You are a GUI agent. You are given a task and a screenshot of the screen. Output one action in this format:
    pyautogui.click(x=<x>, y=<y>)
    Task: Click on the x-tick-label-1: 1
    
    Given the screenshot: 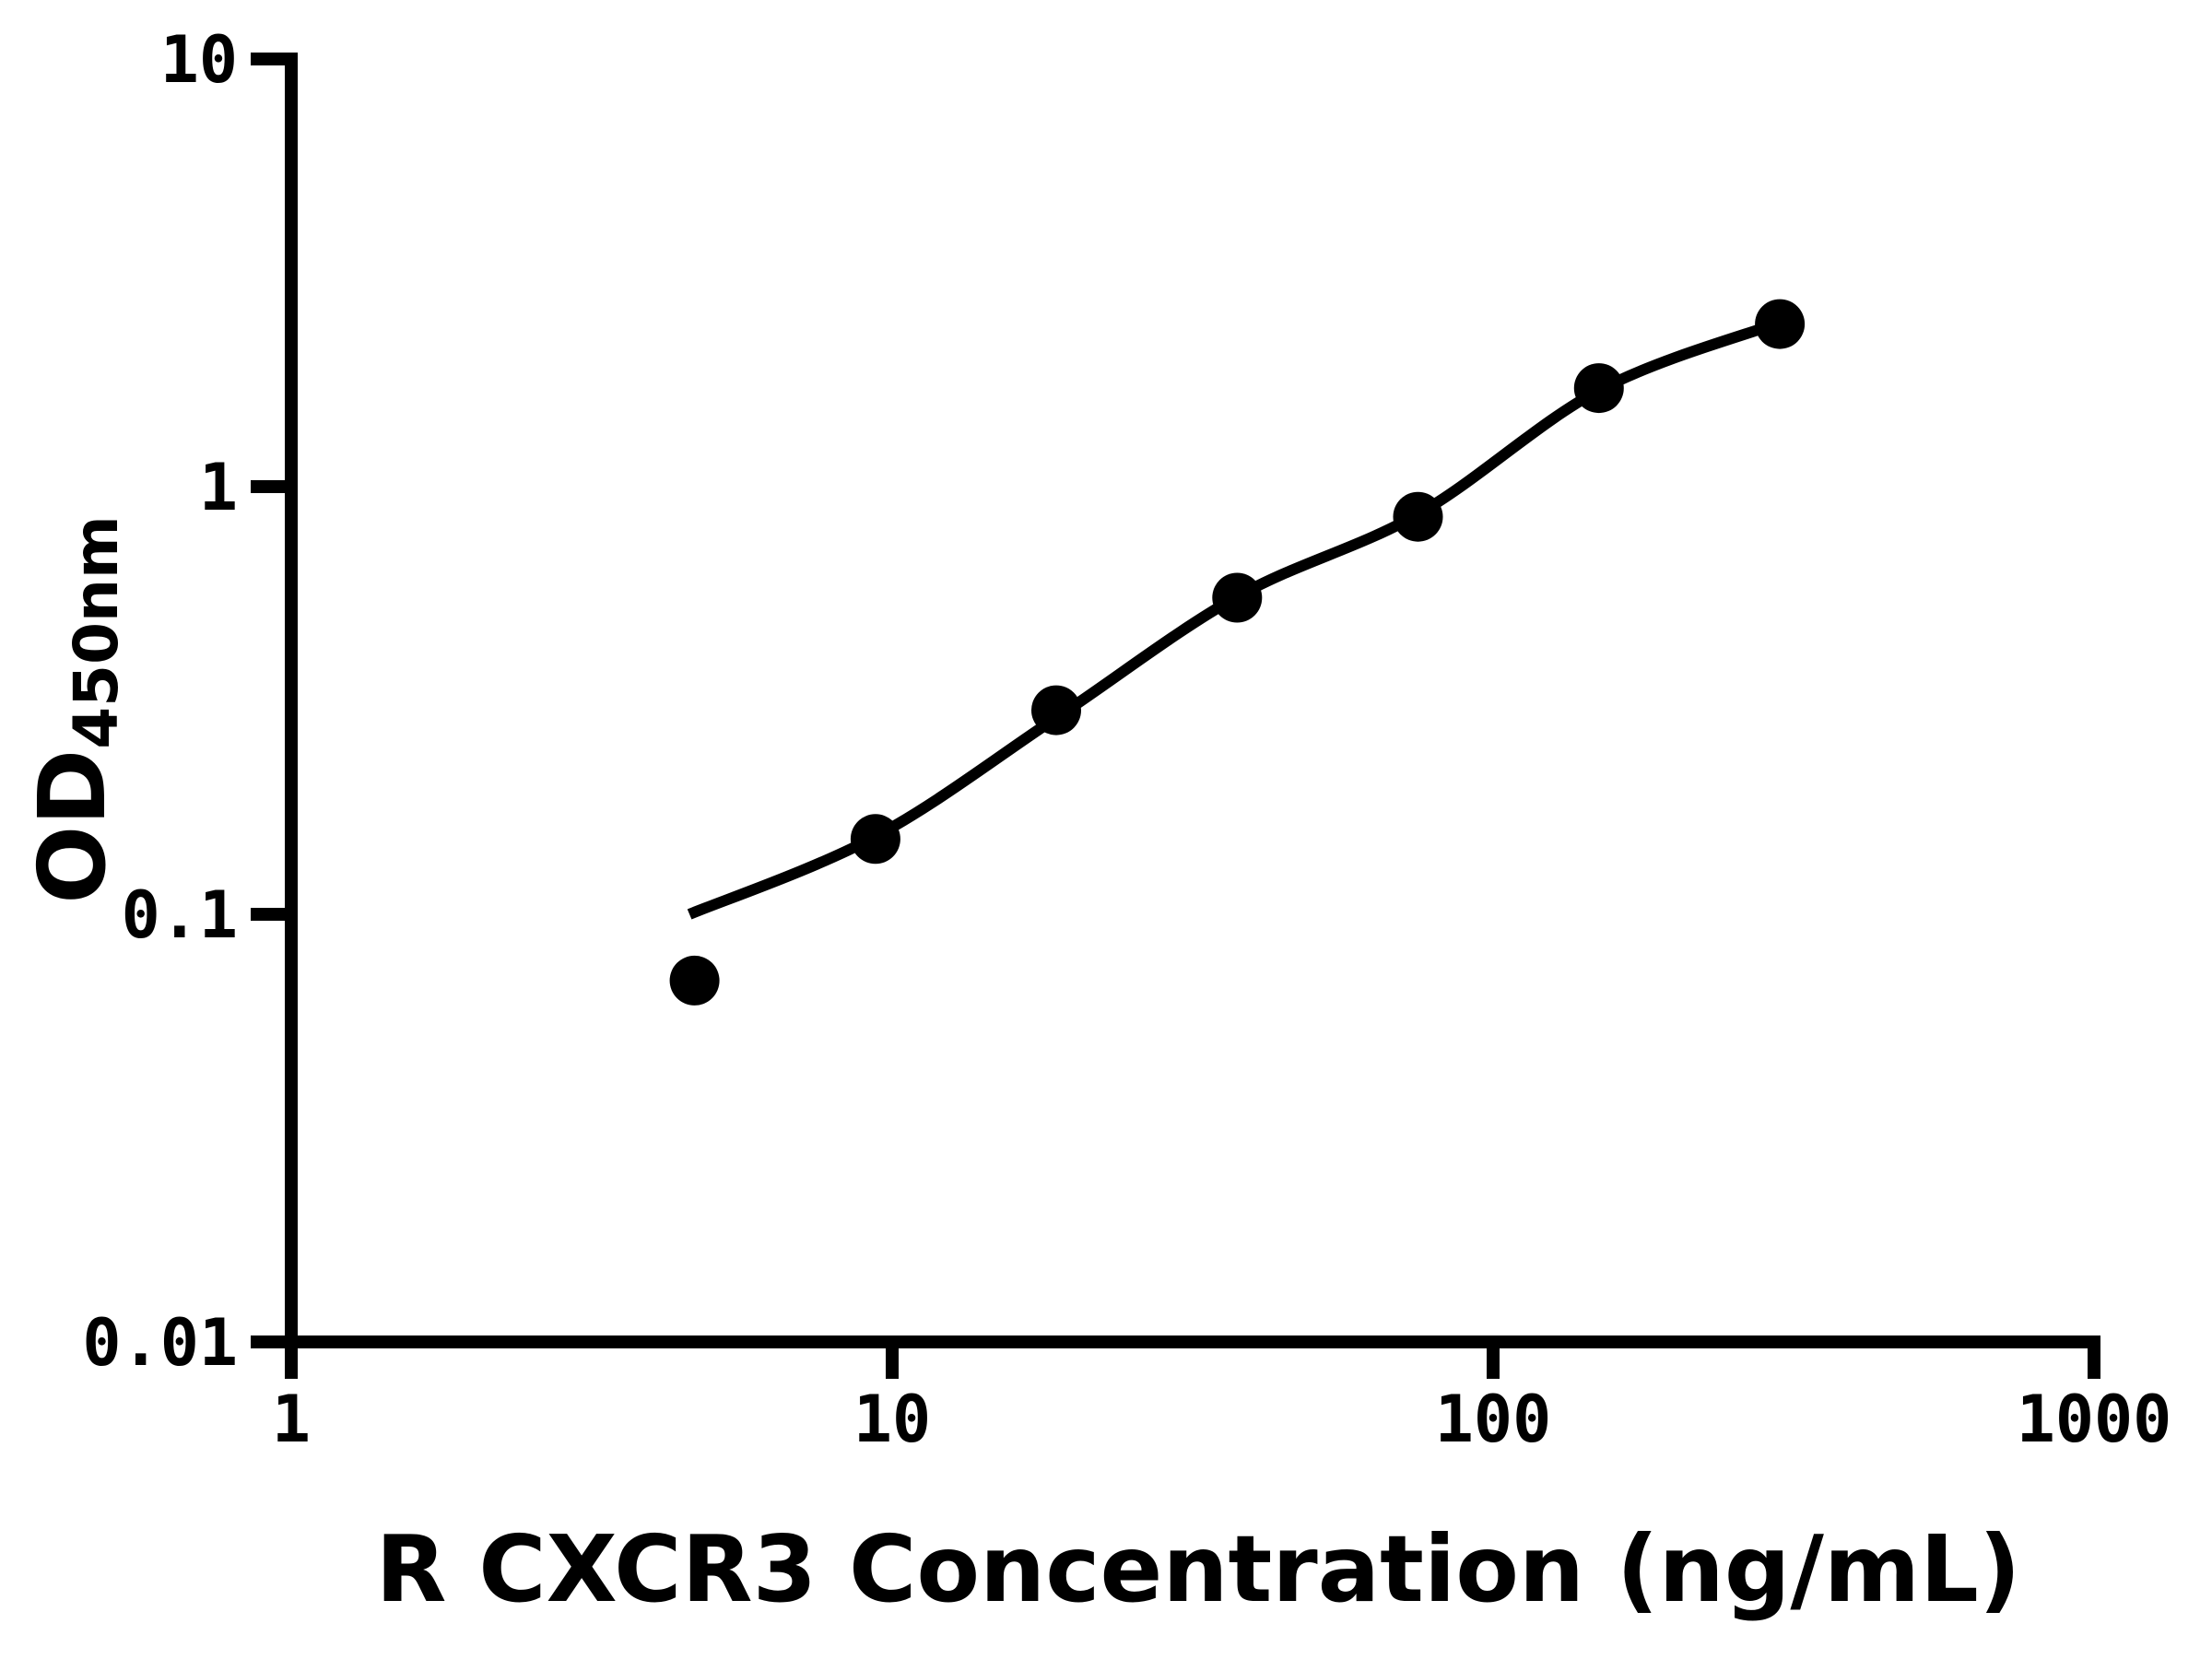 What is the action you would take?
    pyautogui.click(x=291, y=1419)
    